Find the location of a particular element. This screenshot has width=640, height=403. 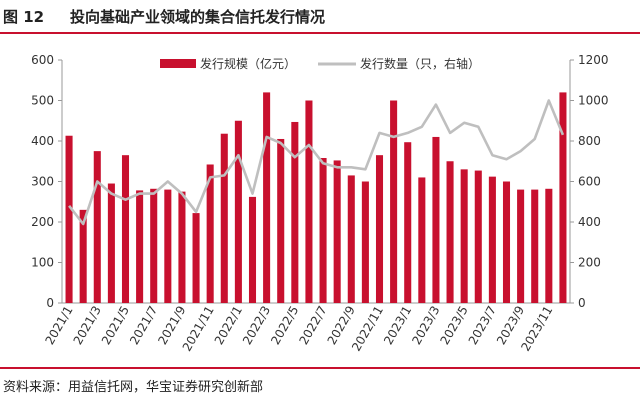

right-tick-label: 600 is located at coordinates (589, 182).